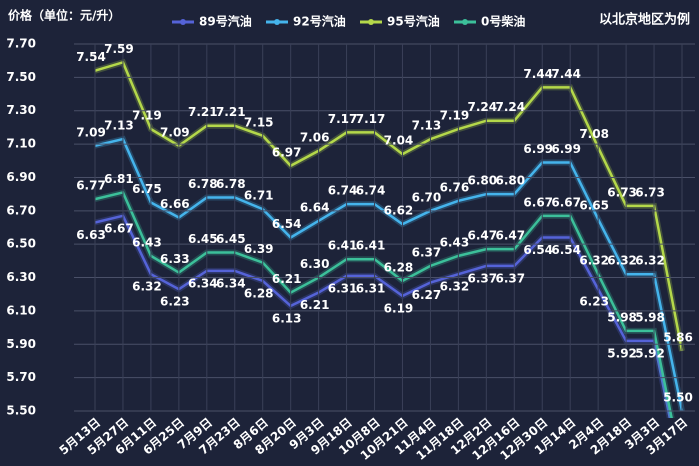  What do you see at coordinates (91, 186) in the screenshot?
I see `value-label: 6.77` at bounding box center [91, 186].